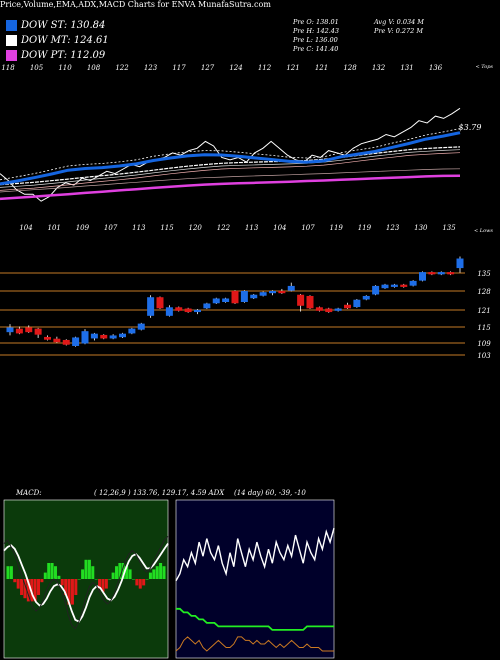 This screenshot has width=500, height=660. I want to click on adx-panel-bg, so click(255, 579).